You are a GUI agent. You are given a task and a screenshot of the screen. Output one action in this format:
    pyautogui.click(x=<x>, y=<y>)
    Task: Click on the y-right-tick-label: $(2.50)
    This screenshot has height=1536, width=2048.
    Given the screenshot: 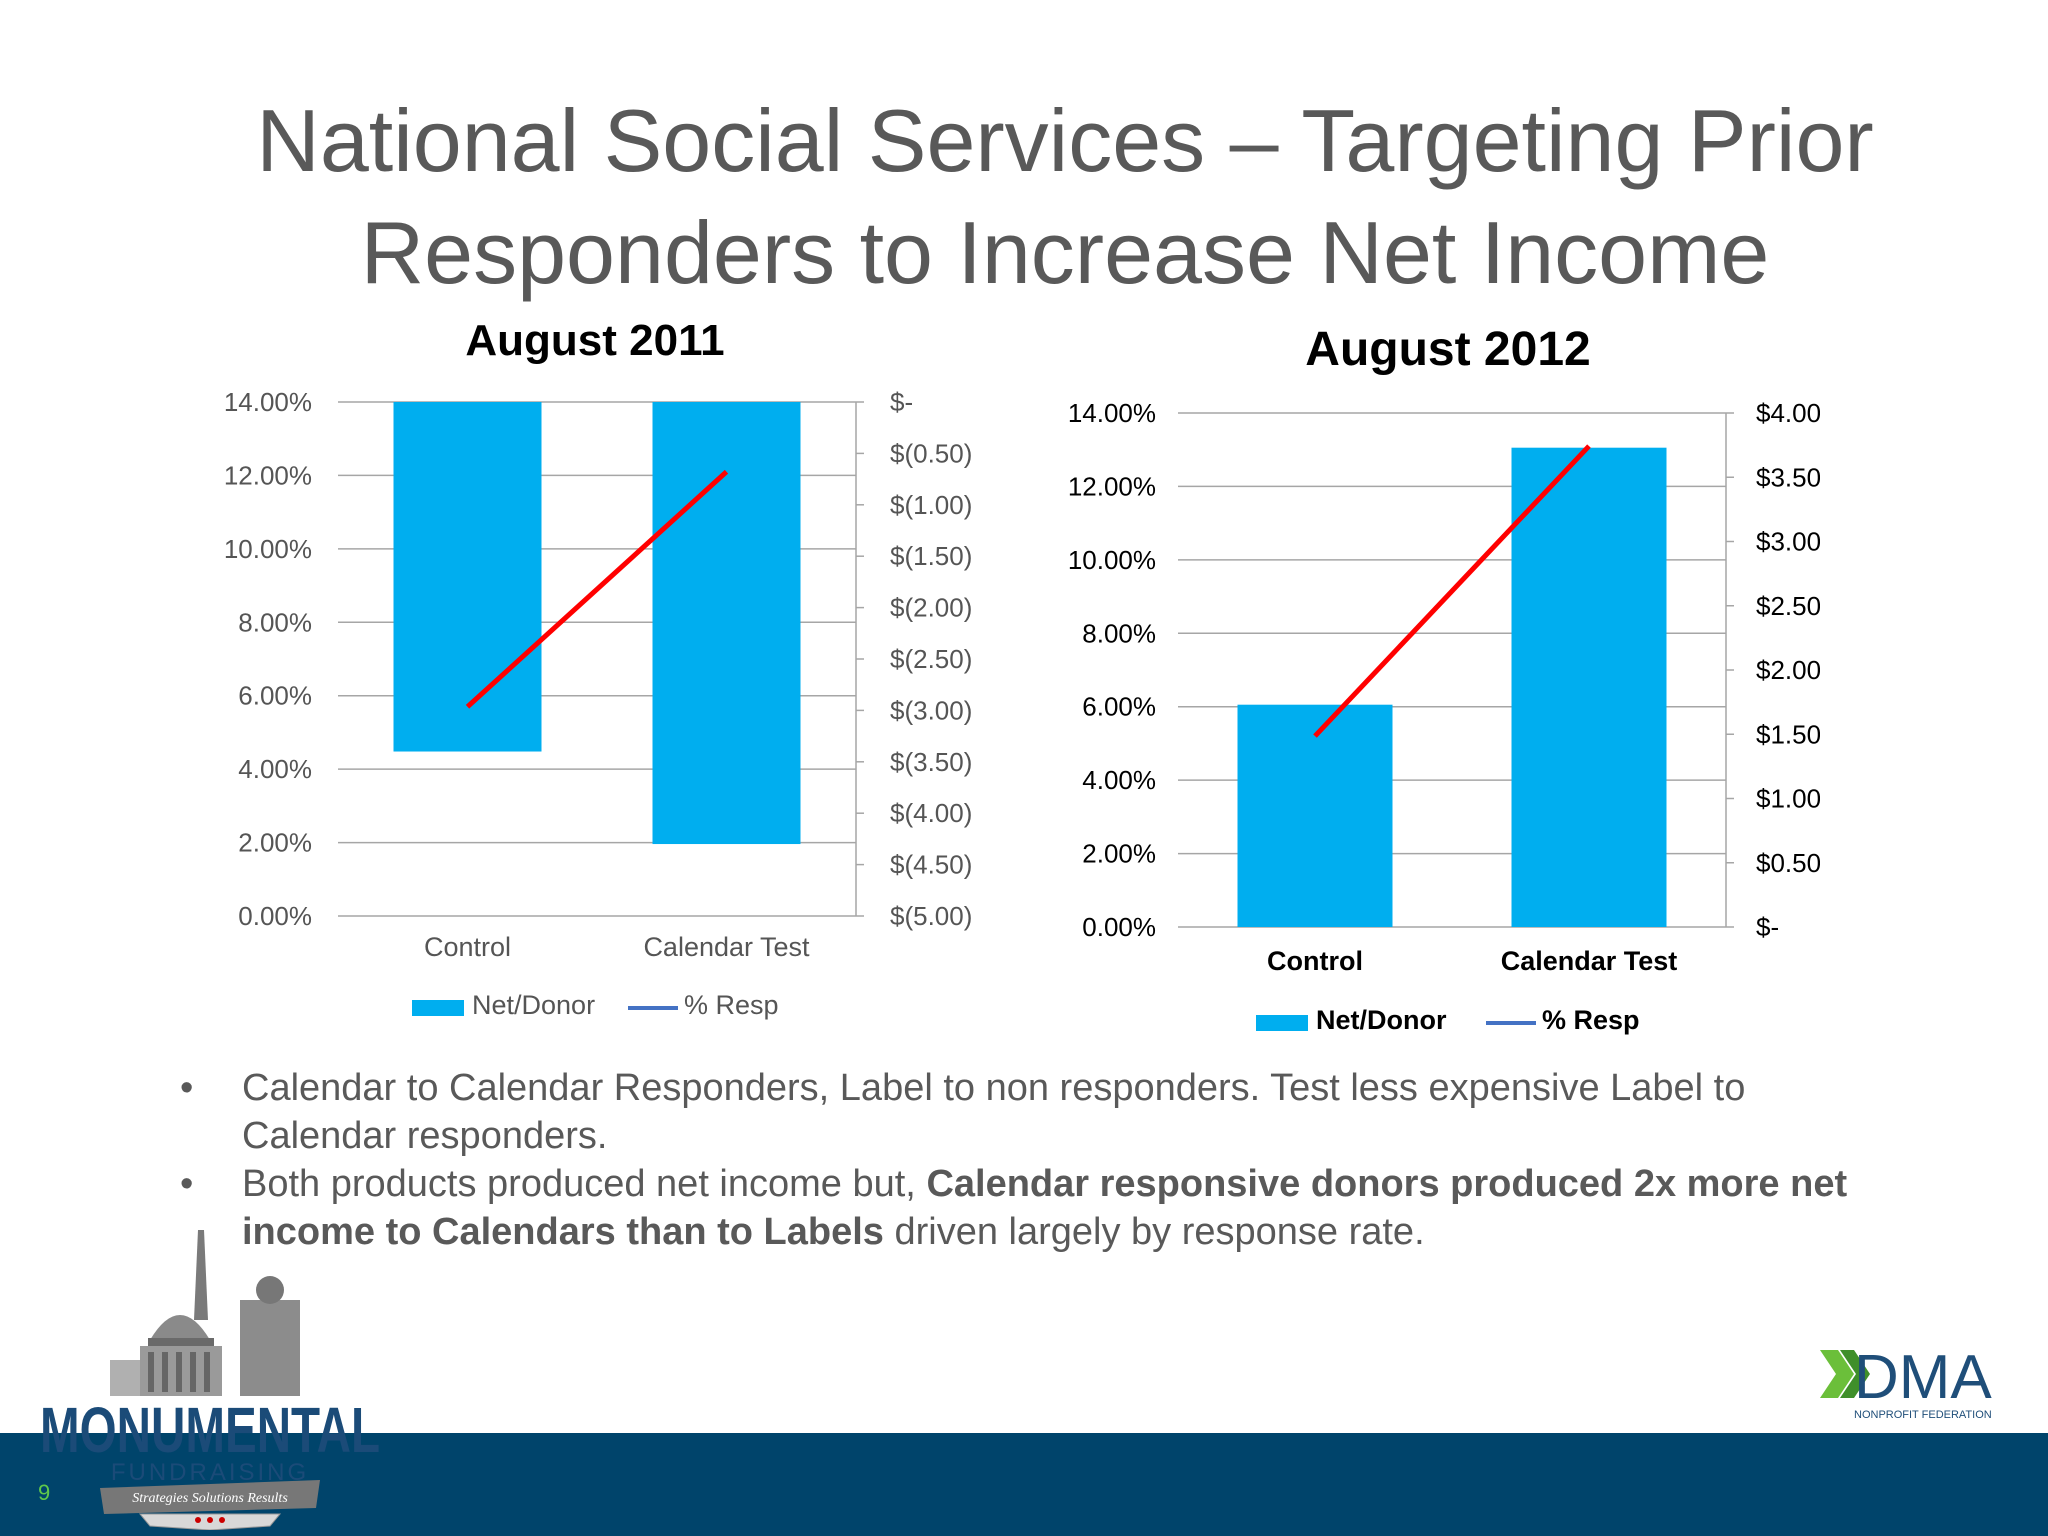 What is the action you would take?
    pyautogui.click(x=931, y=659)
    